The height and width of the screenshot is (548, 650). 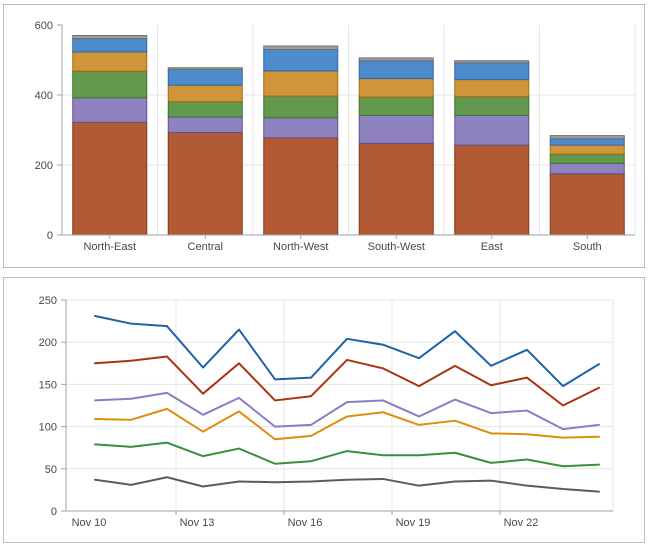 What do you see at coordinates (197, 523) in the screenshot?
I see `x-tick-label: Nov 13` at bounding box center [197, 523].